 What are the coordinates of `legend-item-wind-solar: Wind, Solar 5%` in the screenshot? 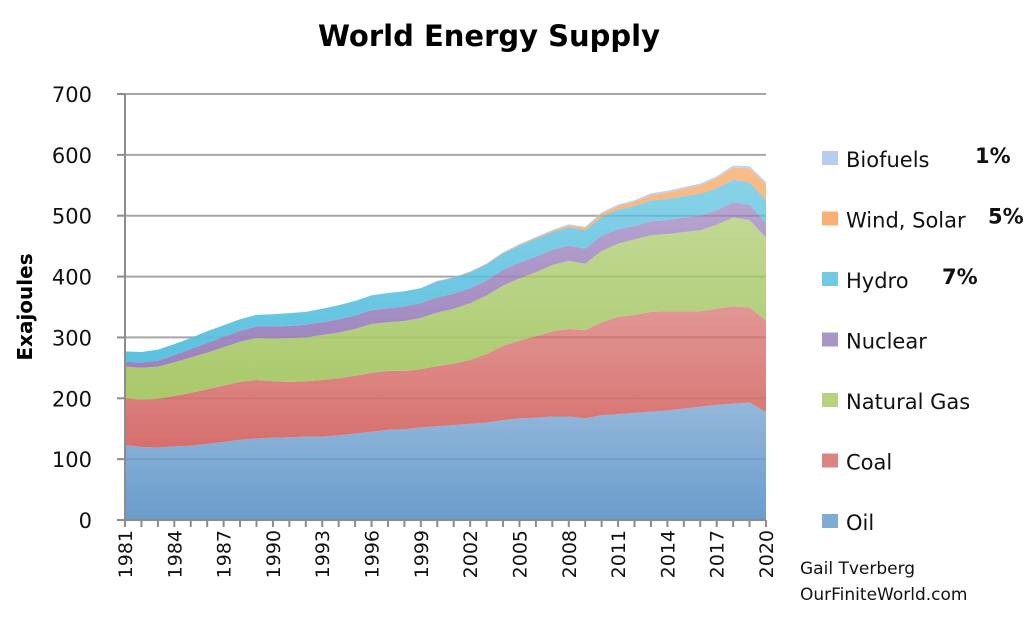 It's located at (923, 219).